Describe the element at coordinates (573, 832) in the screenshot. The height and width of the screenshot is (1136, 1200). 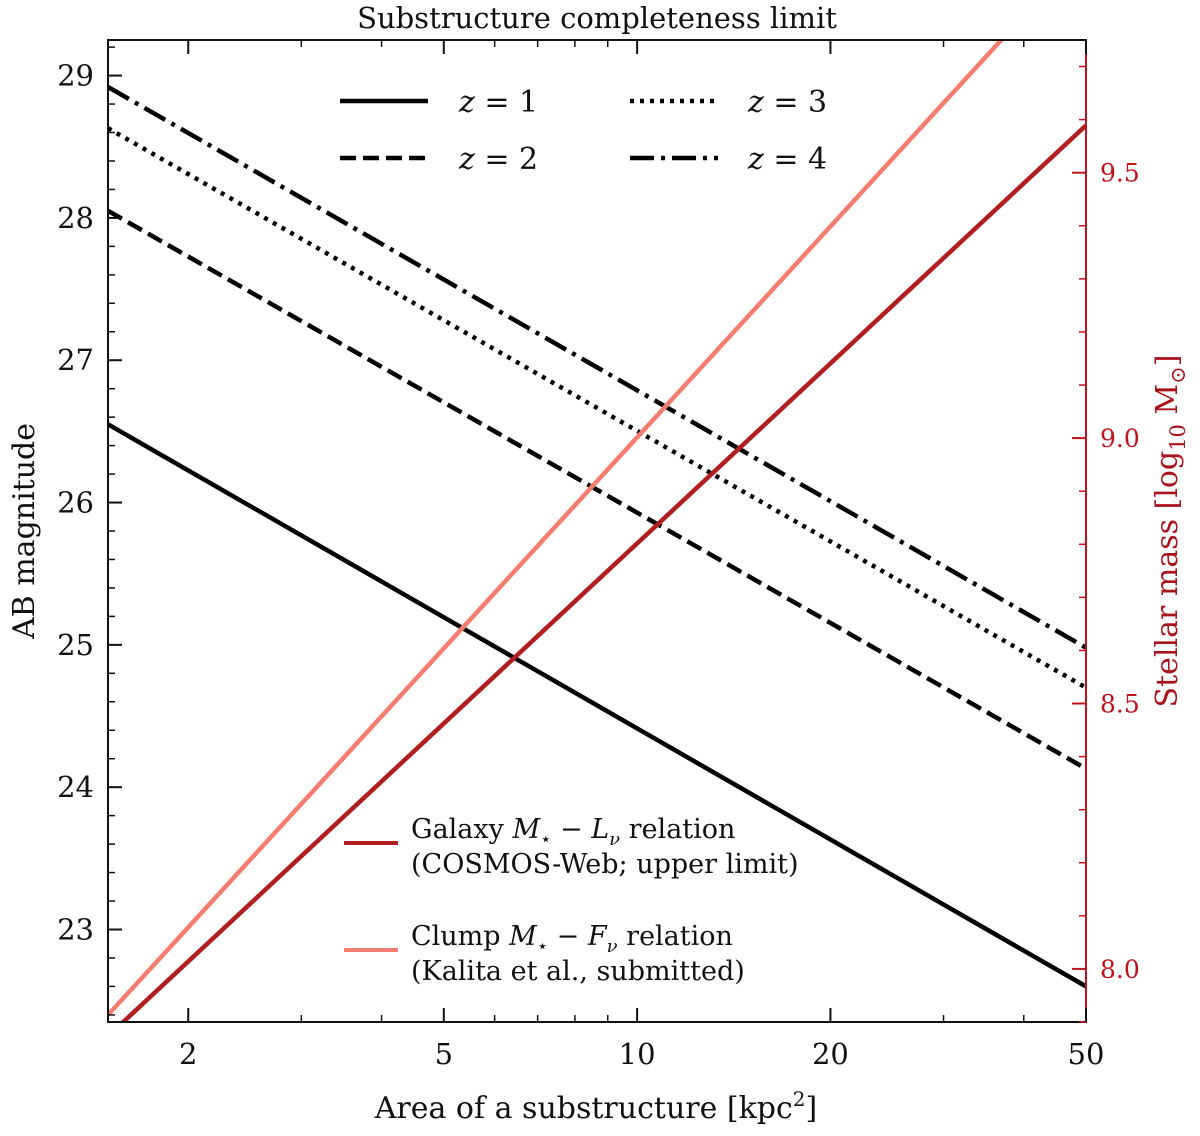
I see `legend-label-galaxy-line1: Galaxy M⋆ − Lν relation` at that location.